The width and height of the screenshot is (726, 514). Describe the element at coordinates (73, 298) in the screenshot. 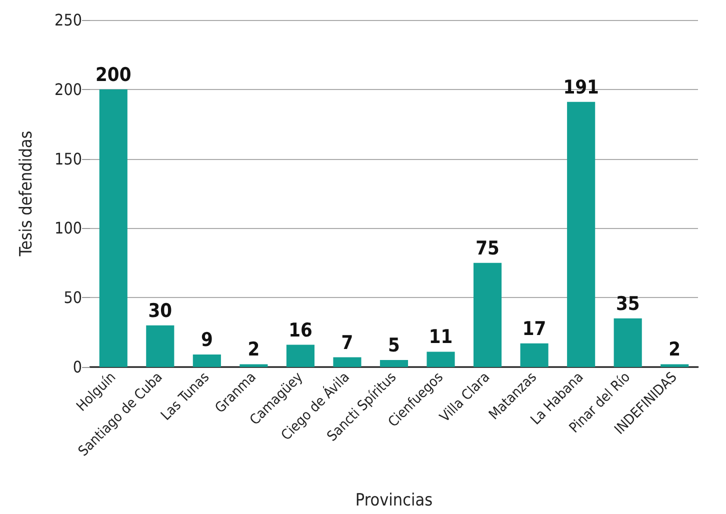

I see `y-tick-label: 50` at that location.